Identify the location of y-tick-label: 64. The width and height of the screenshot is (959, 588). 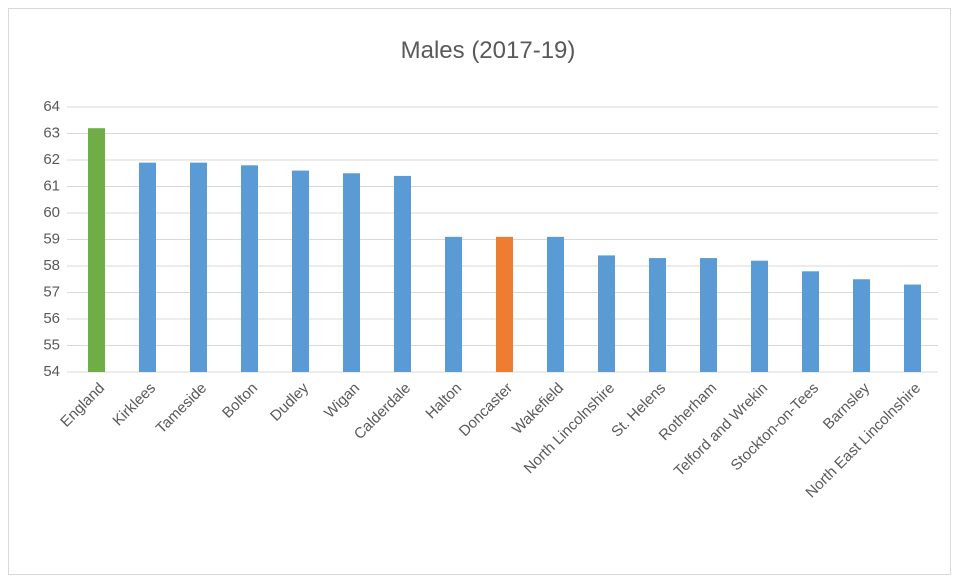
(51, 106).